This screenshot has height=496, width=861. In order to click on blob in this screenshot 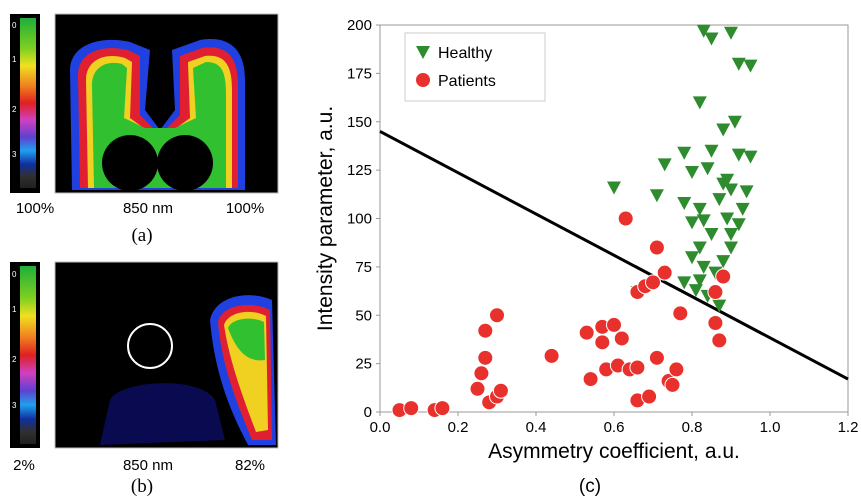, I will do `click(246, 339)`.